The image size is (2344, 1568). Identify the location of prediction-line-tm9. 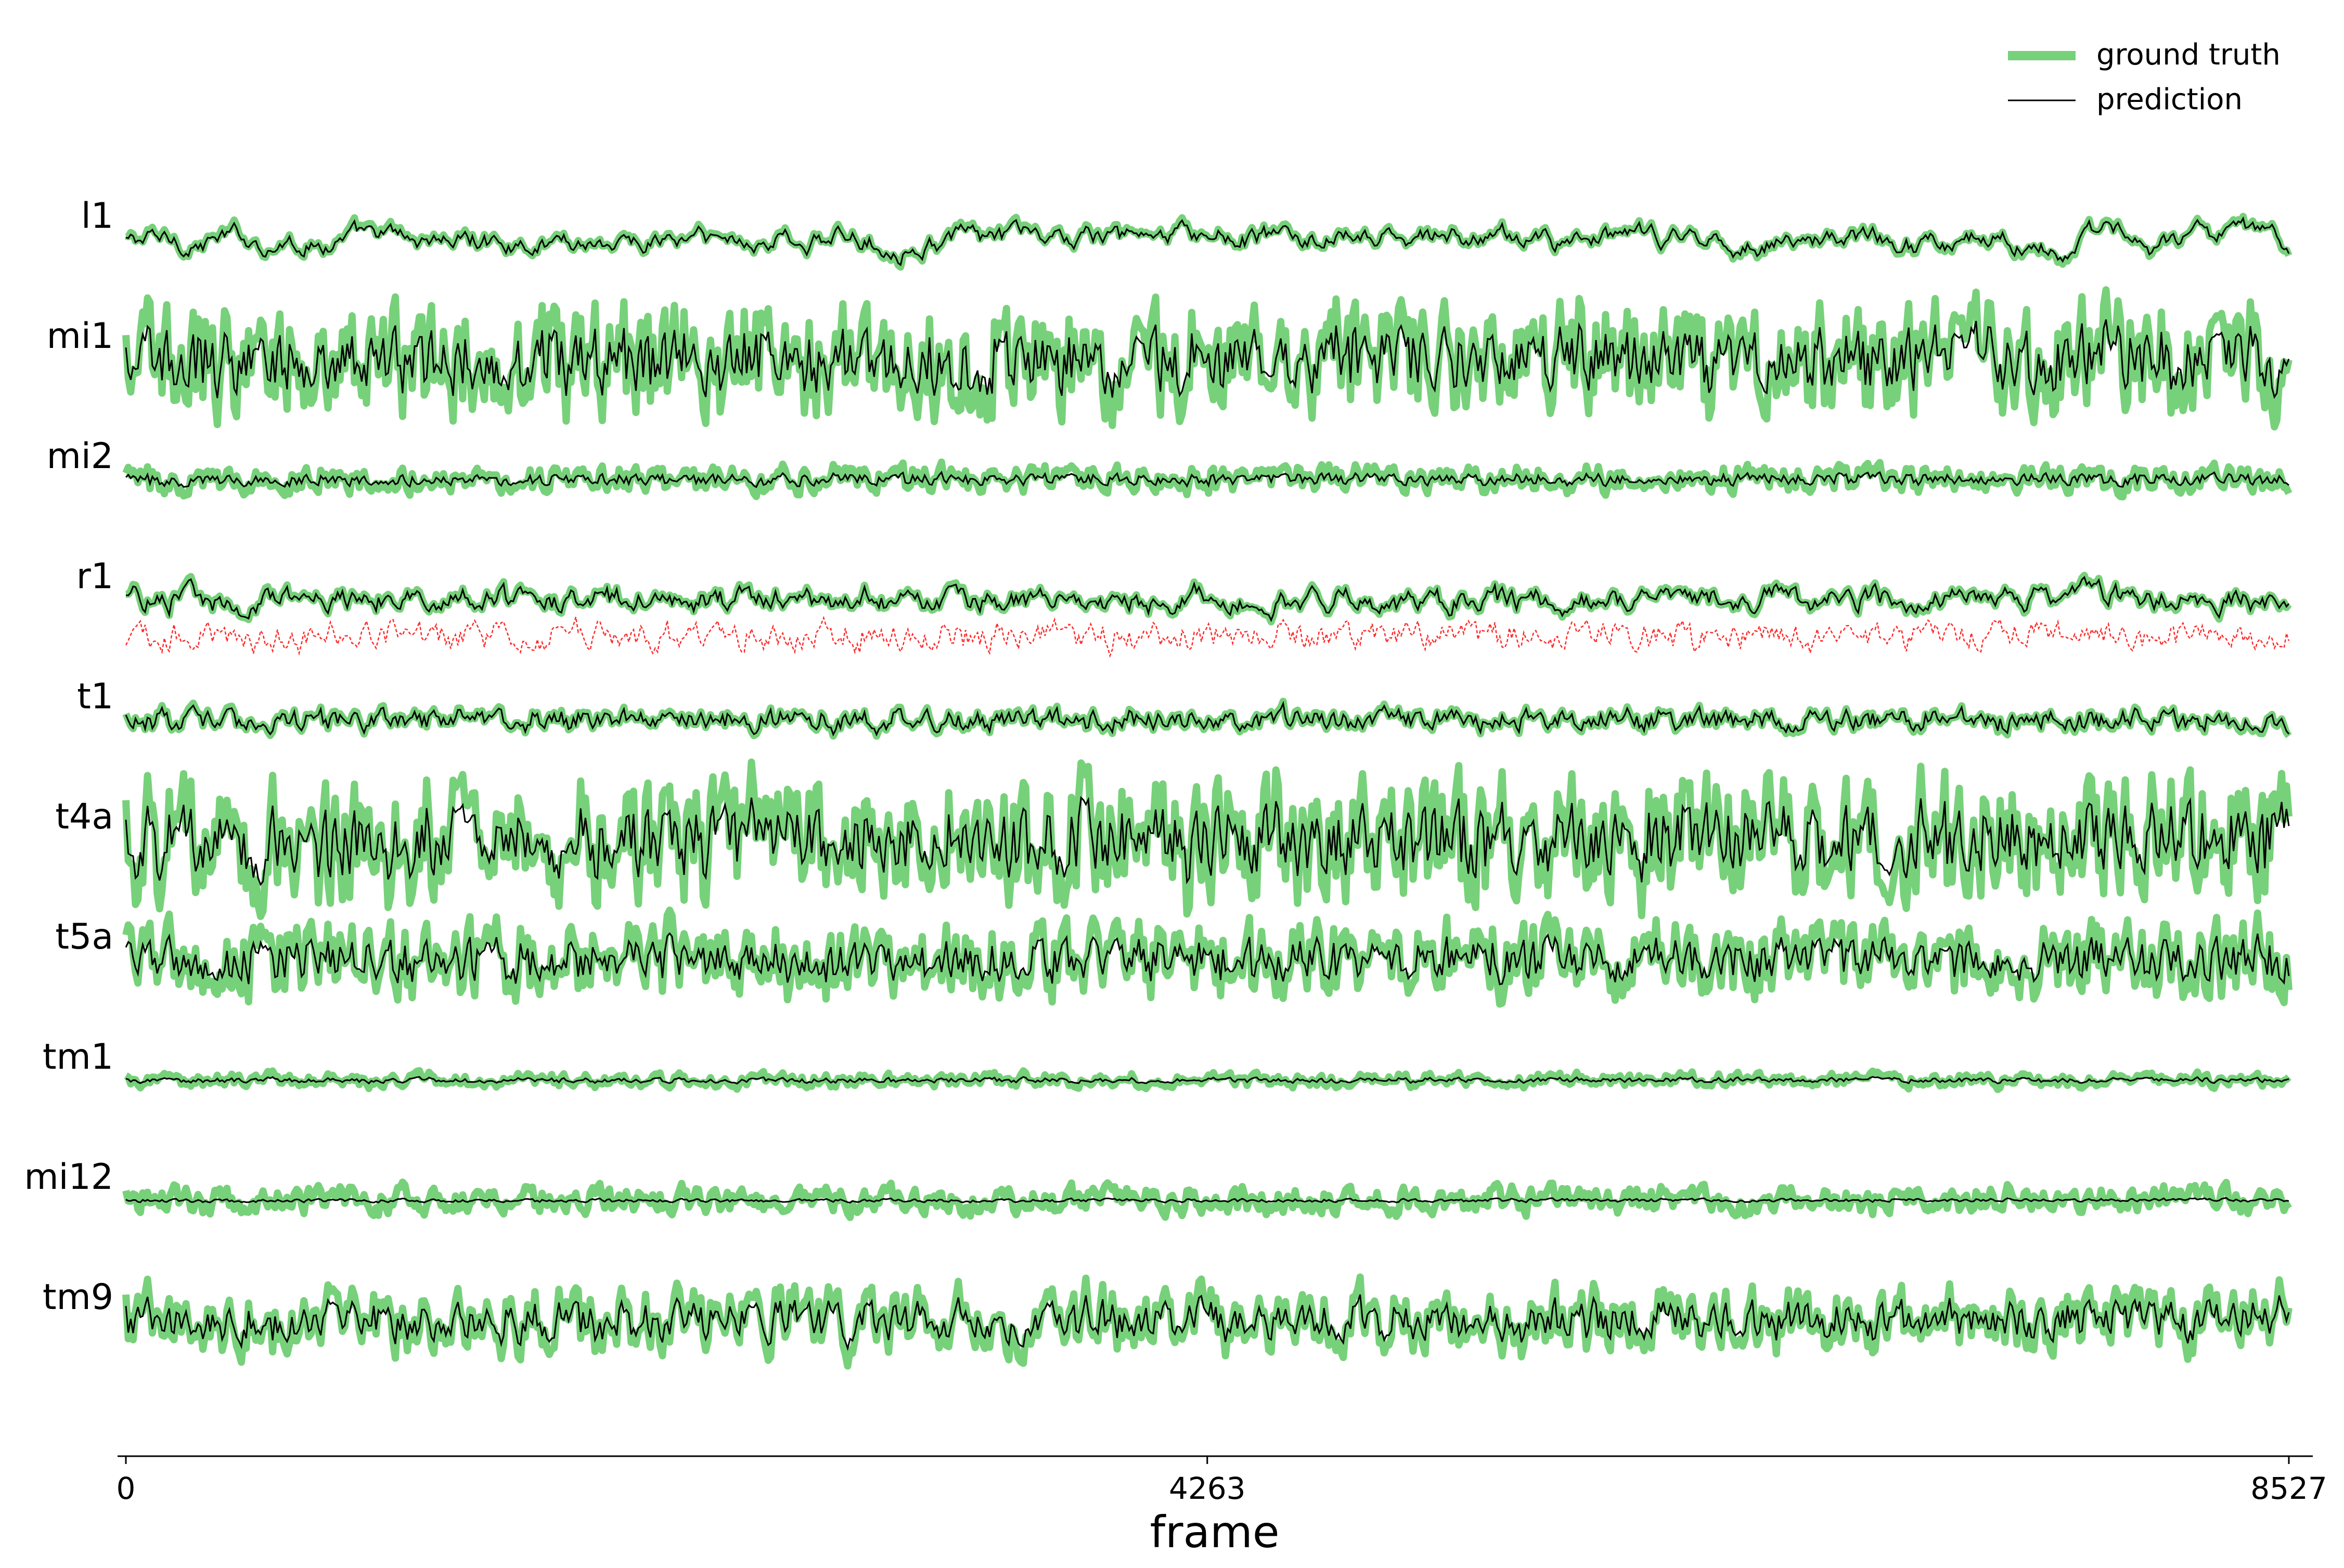
(1207, 1322).